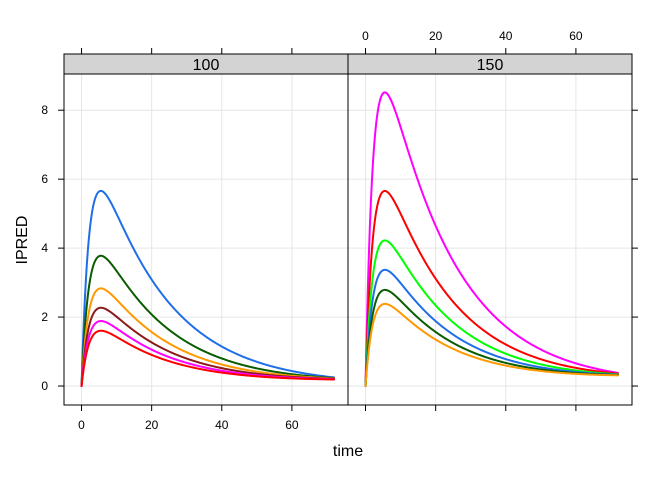 This screenshot has width=672, height=480. What do you see at coordinates (365, 36) in the screenshot?
I see `x-tick-label-top: 0` at bounding box center [365, 36].